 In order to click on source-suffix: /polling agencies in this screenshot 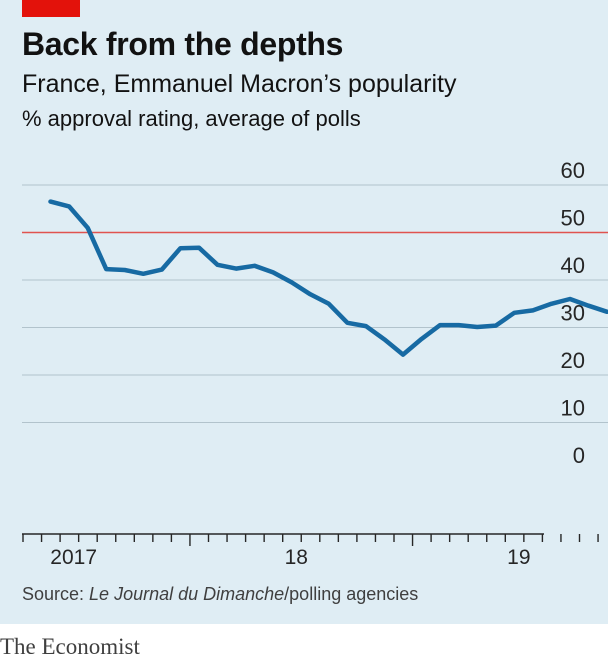, I will do `click(351, 594)`.